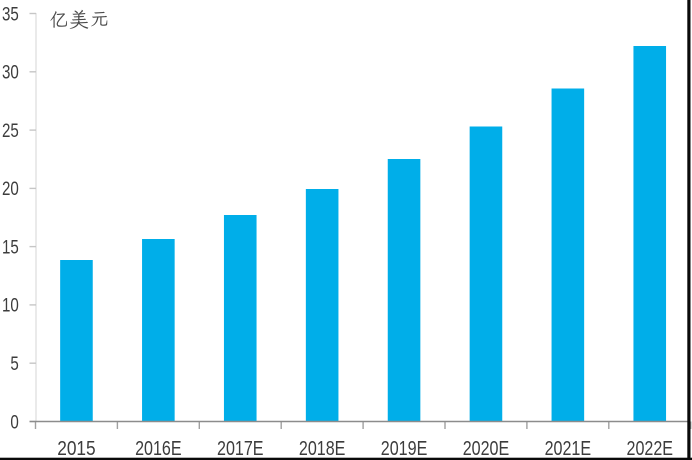 The image size is (692, 460). I want to click on svg-text: 2015, so click(76, 449).